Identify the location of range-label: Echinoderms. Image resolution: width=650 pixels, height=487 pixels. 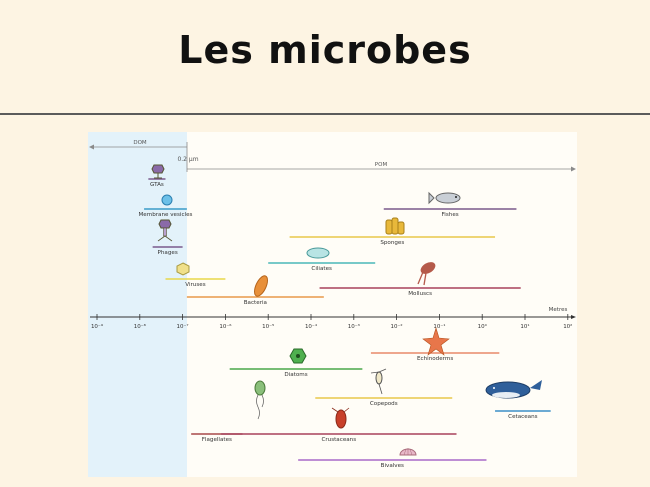
(435, 359).